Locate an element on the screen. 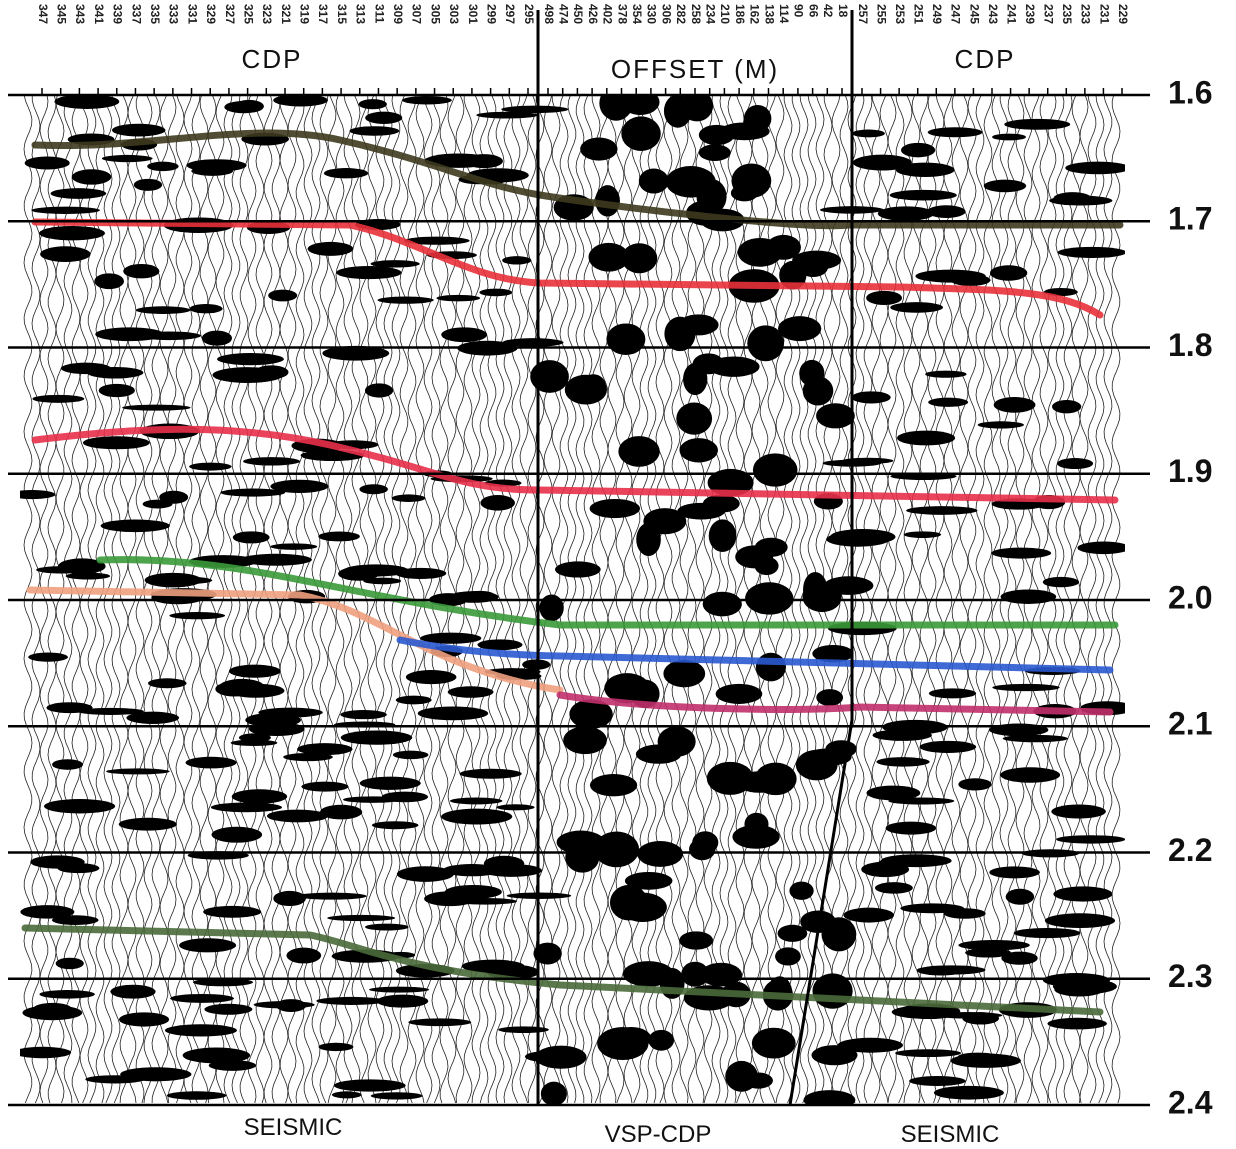 This screenshot has width=1236, height=1149. time-label: 1.9 is located at coordinates (1190, 471).